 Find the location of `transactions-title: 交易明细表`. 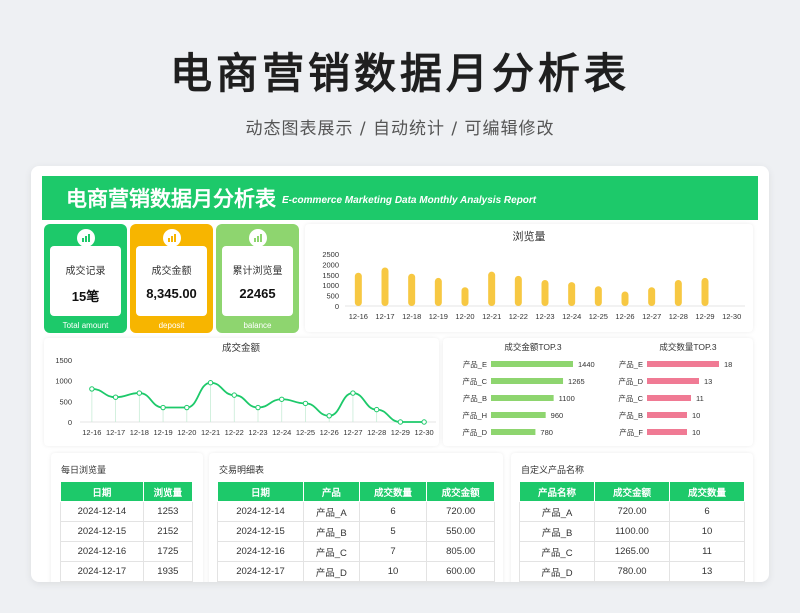

transactions-title: 交易明细表 is located at coordinates (242, 470).